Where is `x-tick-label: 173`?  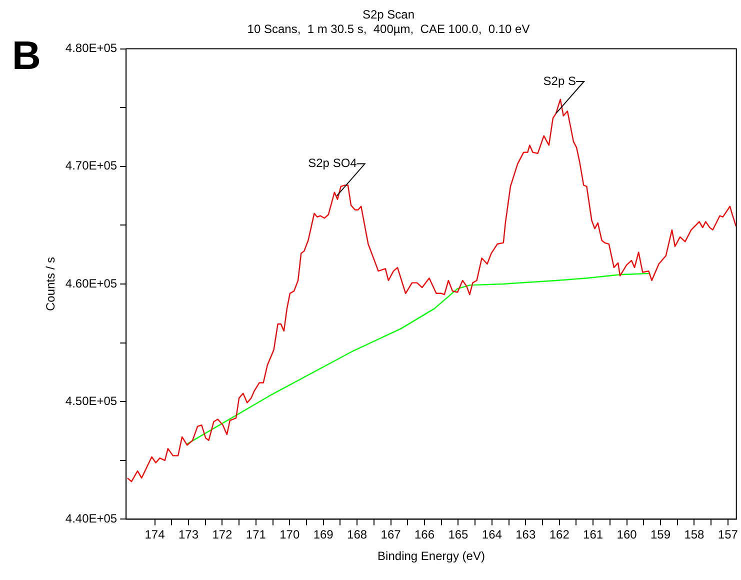 x-tick-label: 173 is located at coordinates (188, 535).